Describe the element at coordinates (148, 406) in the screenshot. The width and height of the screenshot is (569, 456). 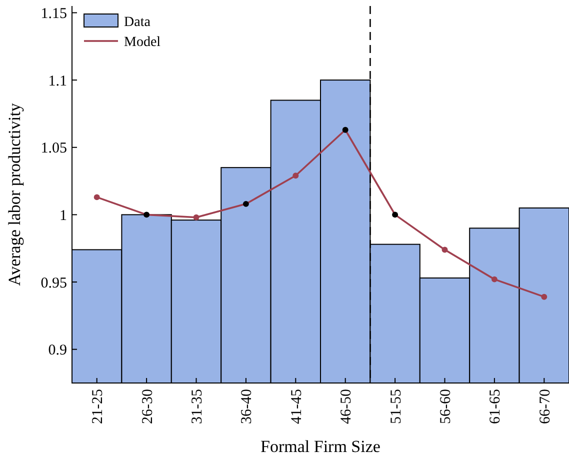
I see `x-tick-label: 26-30` at that location.